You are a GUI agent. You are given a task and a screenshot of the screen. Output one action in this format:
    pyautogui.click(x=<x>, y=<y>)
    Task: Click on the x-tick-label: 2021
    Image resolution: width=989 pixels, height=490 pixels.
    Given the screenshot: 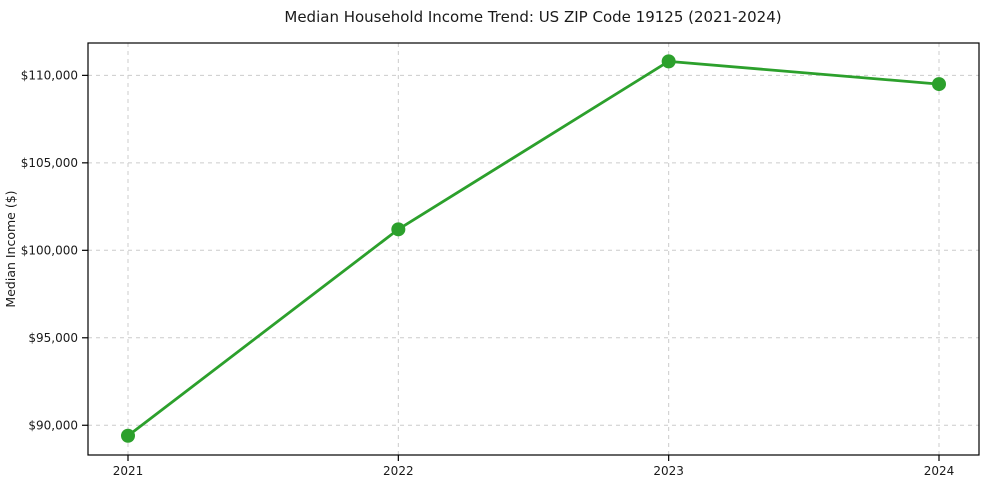 What is the action you would take?
    pyautogui.click(x=128, y=471)
    